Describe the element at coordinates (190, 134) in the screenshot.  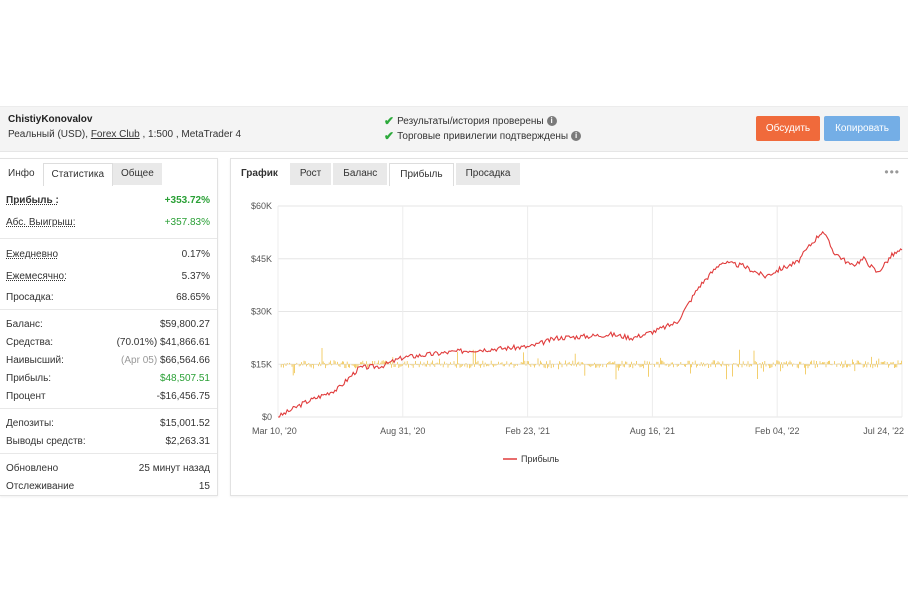
I see `account-leverage-platform: , 1:500 , MetaTrader 4` at that location.